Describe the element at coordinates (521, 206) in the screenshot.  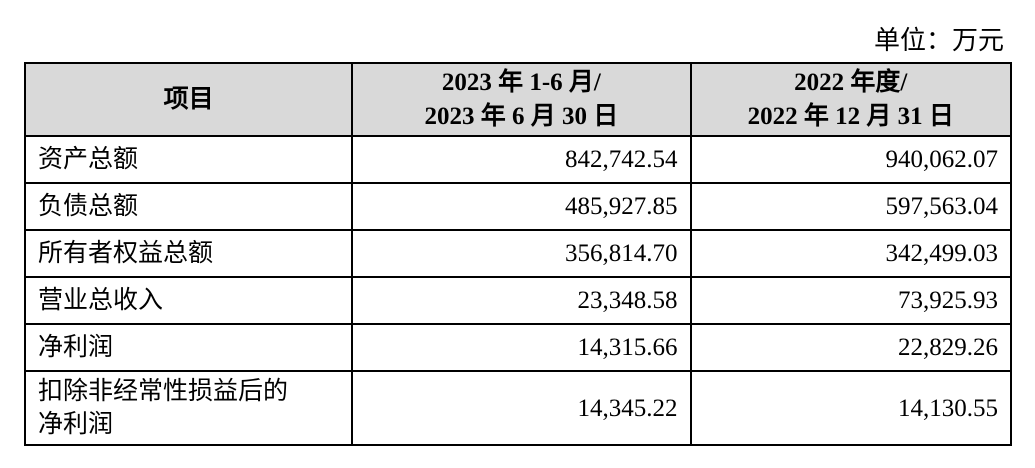
I see `value-cell: 485,927.85` at that location.